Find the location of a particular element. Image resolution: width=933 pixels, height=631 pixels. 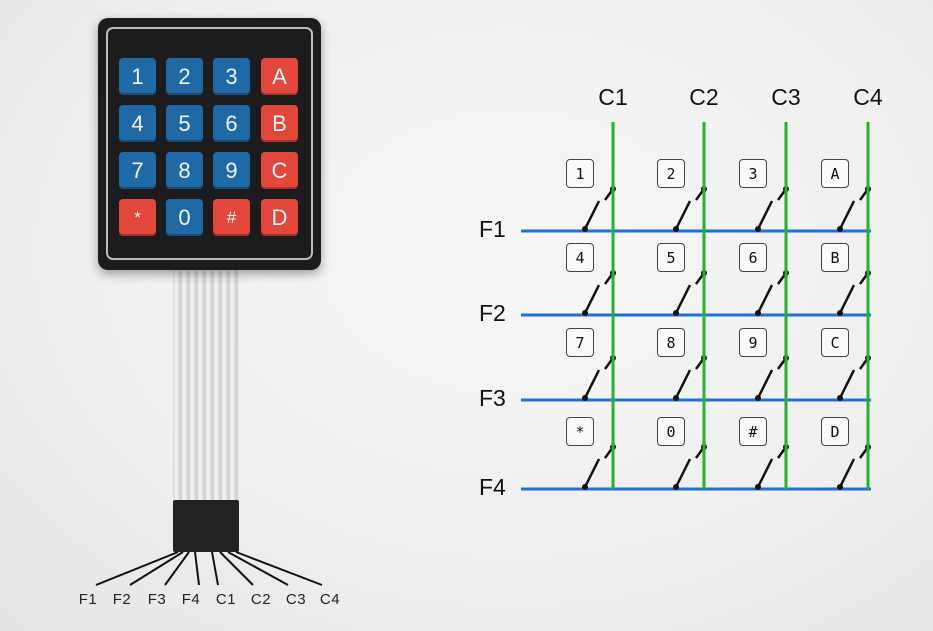

column-label-c4: C4 is located at coordinates (868, 97).